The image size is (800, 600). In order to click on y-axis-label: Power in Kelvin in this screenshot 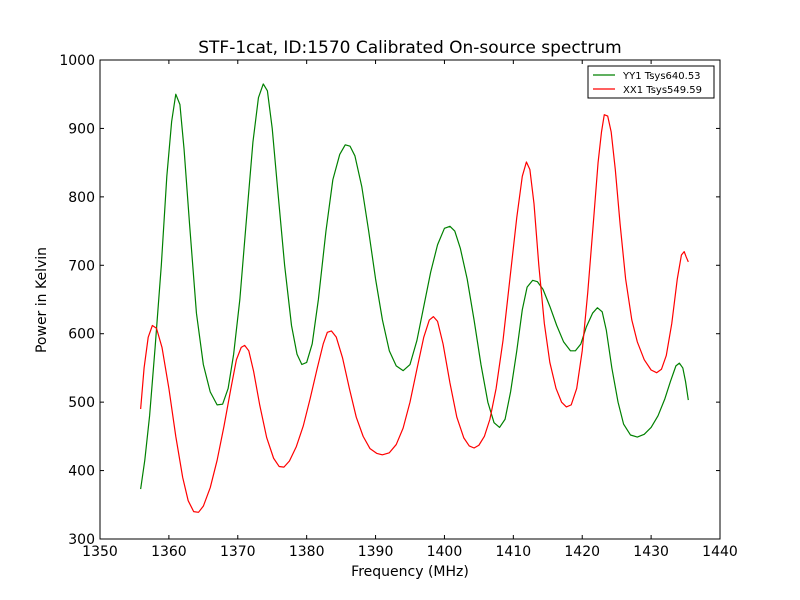, I will do `click(42, 300)`.